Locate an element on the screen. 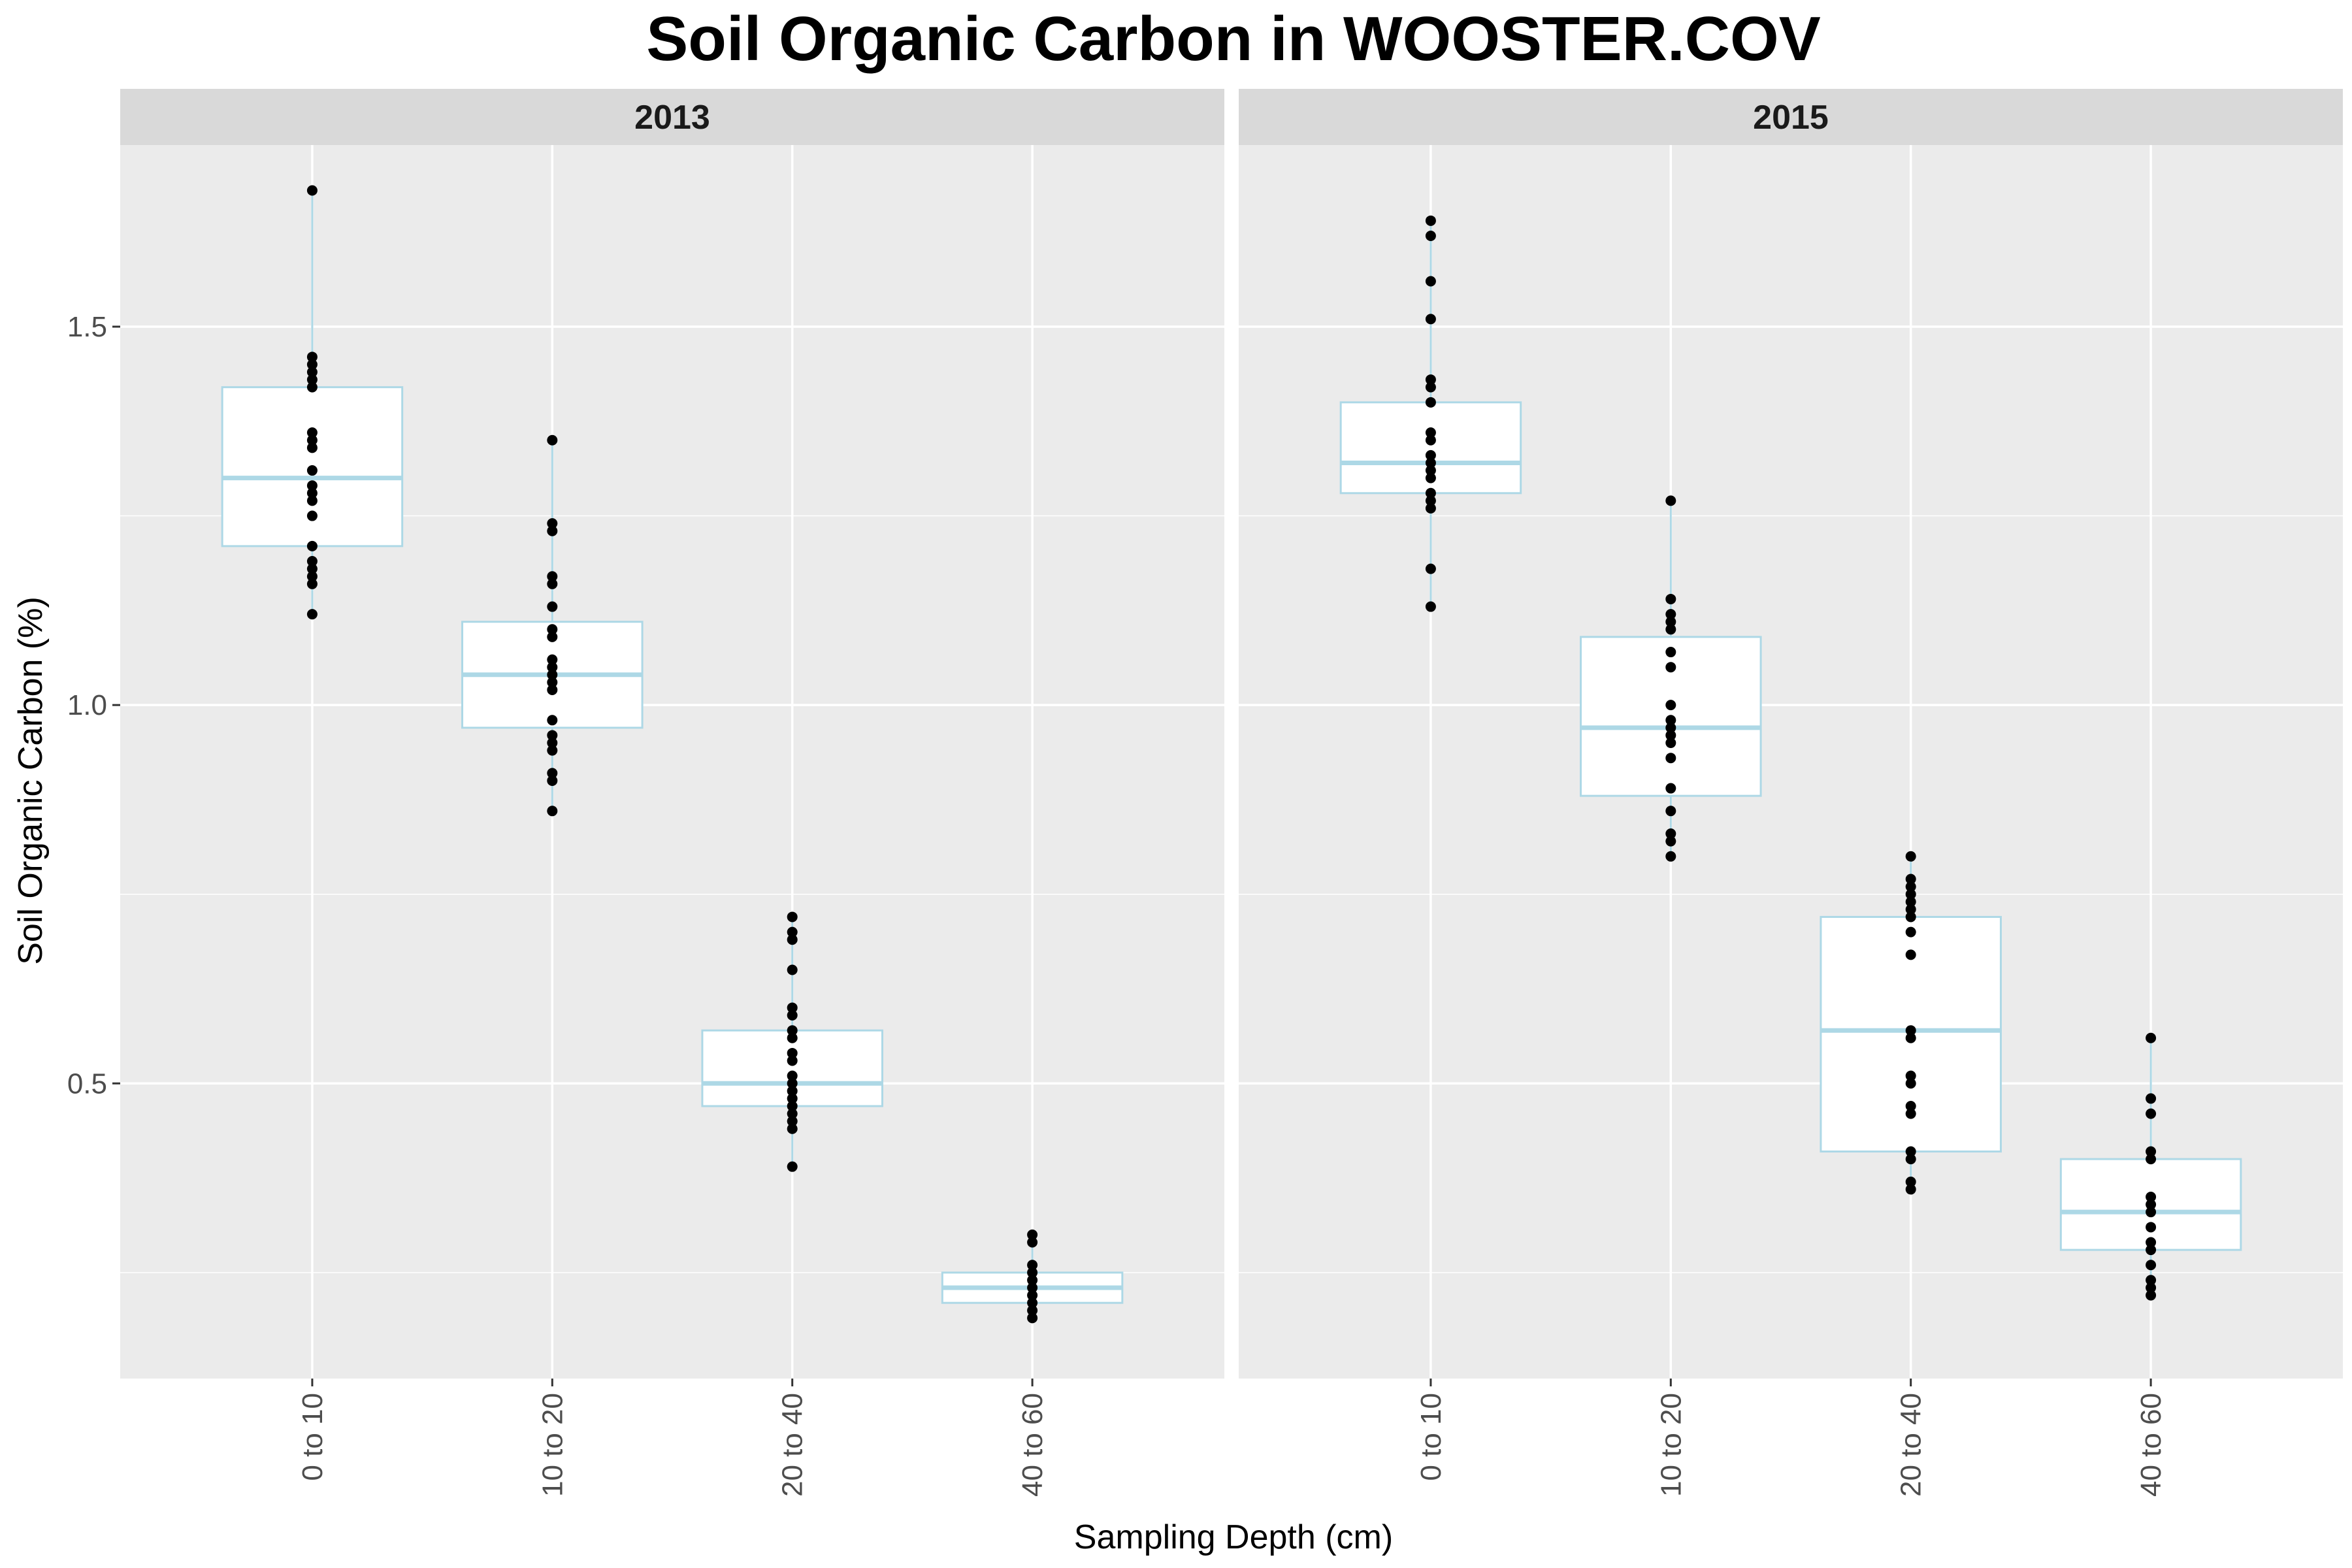 This screenshot has width=2352, height=1568. facet-strip is located at coordinates (672, 117).